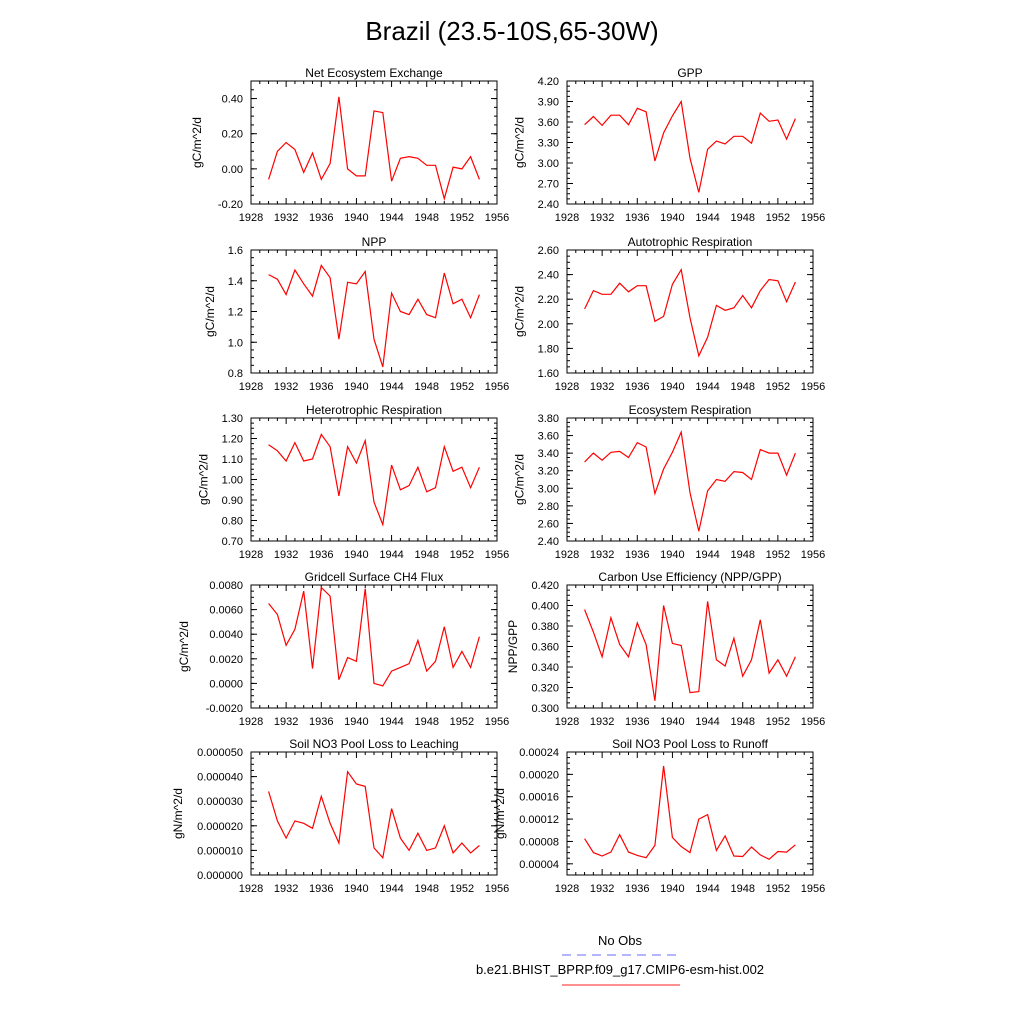 This screenshot has width=1024, height=1024. I want to click on y-tick-label: 0.400, so click(545, 607).